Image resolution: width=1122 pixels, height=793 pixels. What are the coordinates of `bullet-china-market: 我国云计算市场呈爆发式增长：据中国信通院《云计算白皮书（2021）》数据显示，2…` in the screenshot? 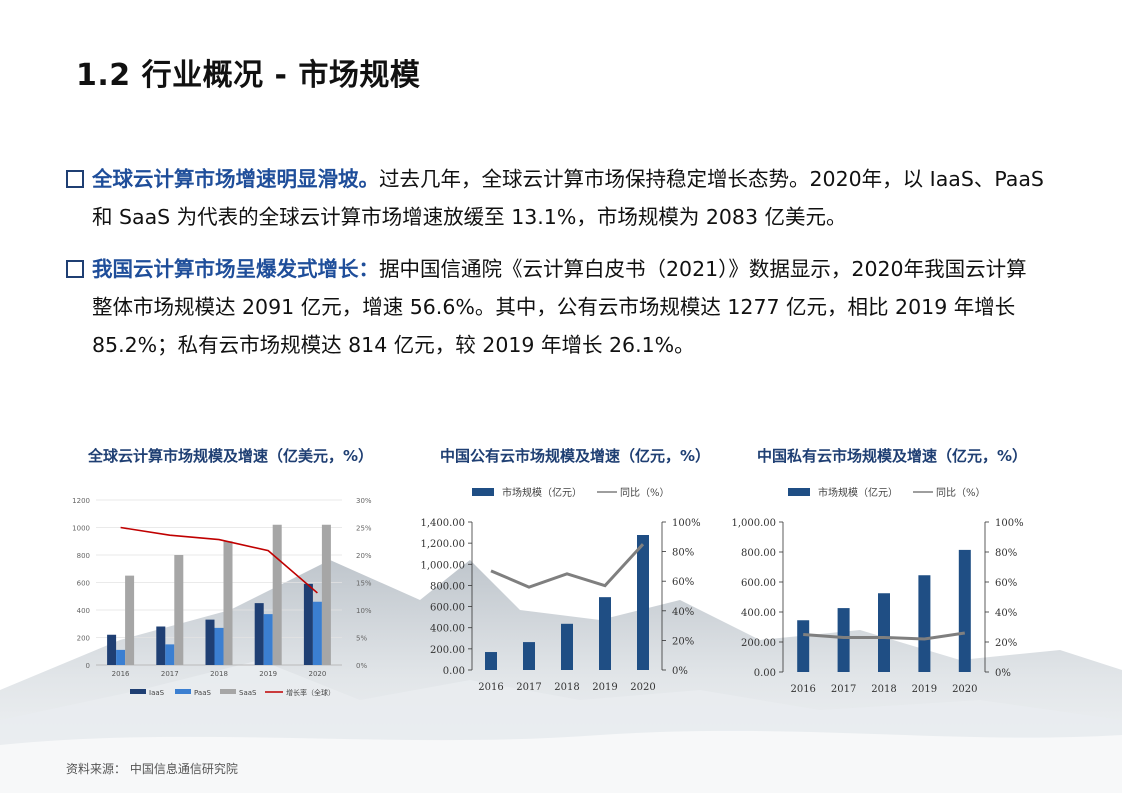 It's located at (566, 307).